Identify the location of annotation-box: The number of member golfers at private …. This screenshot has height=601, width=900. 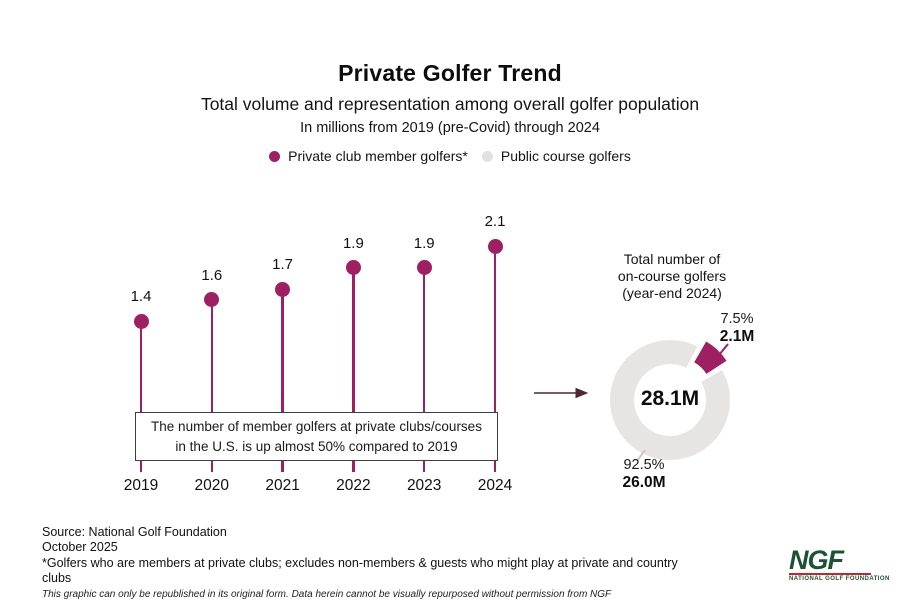
(316, 437).